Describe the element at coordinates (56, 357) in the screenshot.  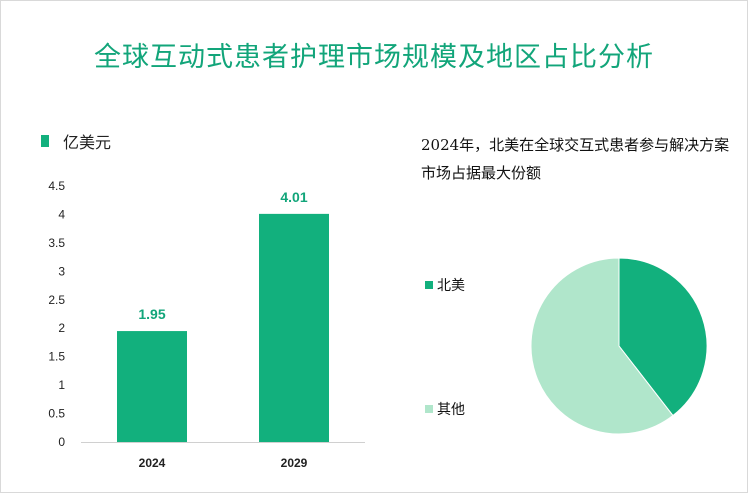
I see `y-tick-label: 1.5` at that location.